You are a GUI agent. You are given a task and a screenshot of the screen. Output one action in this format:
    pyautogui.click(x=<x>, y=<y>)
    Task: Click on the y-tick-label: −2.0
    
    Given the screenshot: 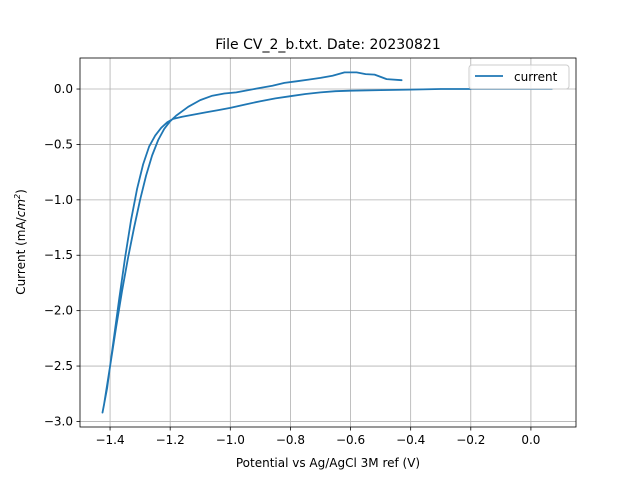 What is the action you would take?
    pyautogui.click(x=58, y=311)
    